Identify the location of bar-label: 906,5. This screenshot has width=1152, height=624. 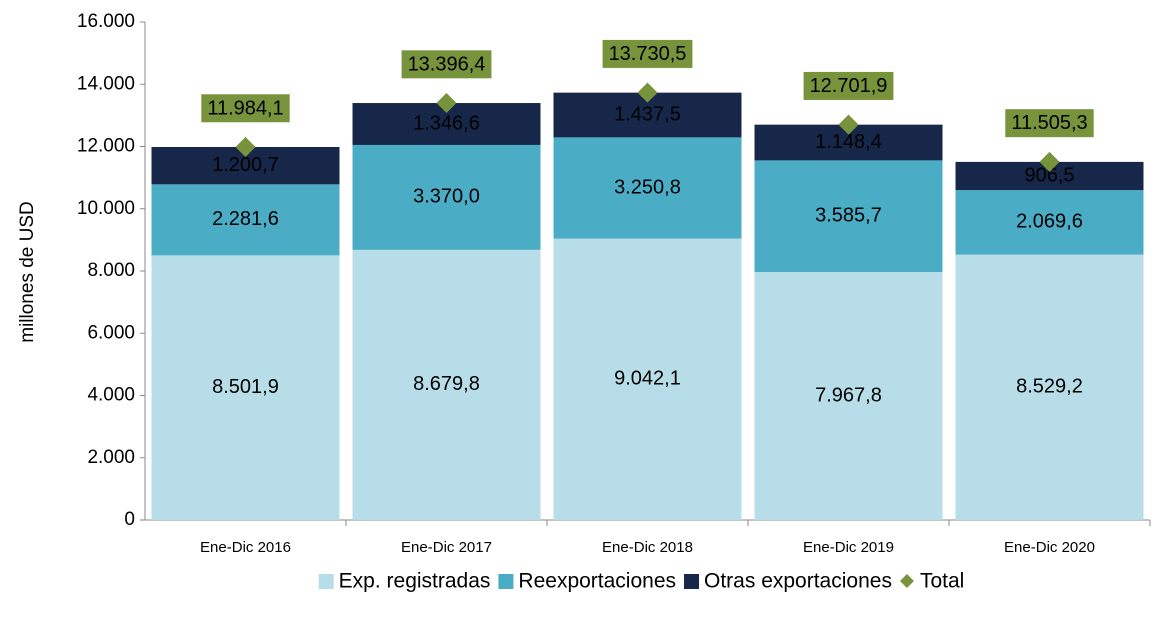
(1049, 175).